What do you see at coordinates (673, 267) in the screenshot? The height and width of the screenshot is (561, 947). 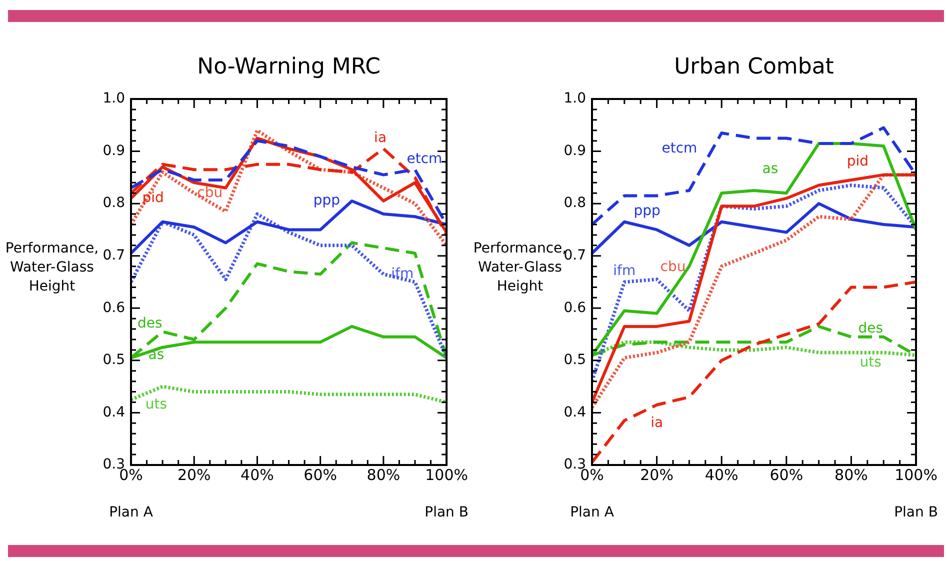 I see `text: cbu` at bounding box center [673, 267].